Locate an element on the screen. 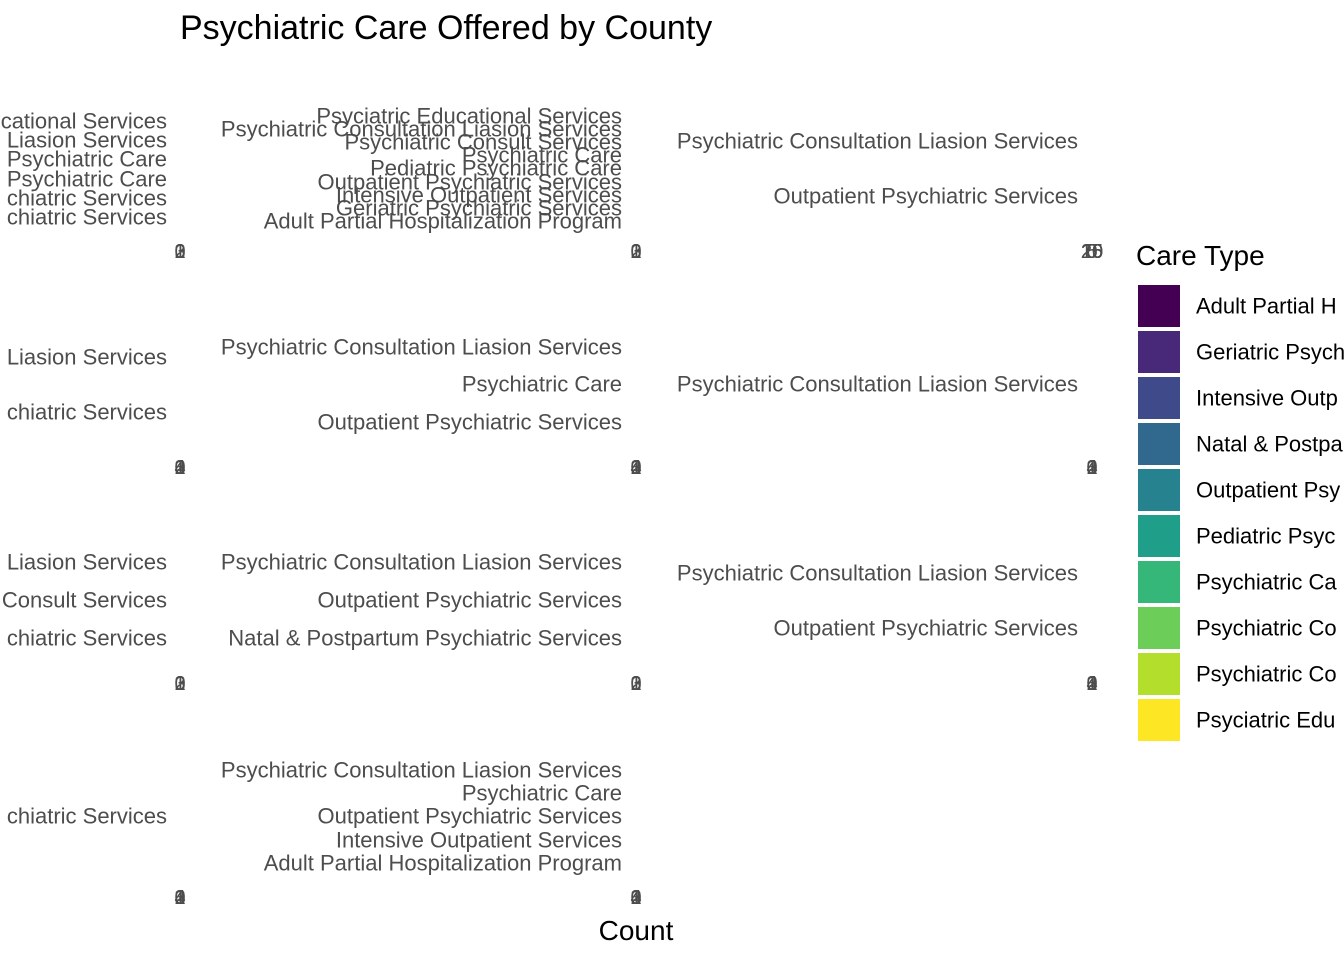 The image size is (1344, 960). chart-title: Psychiatric Care Offered by County is located at coordinates (446, 28).